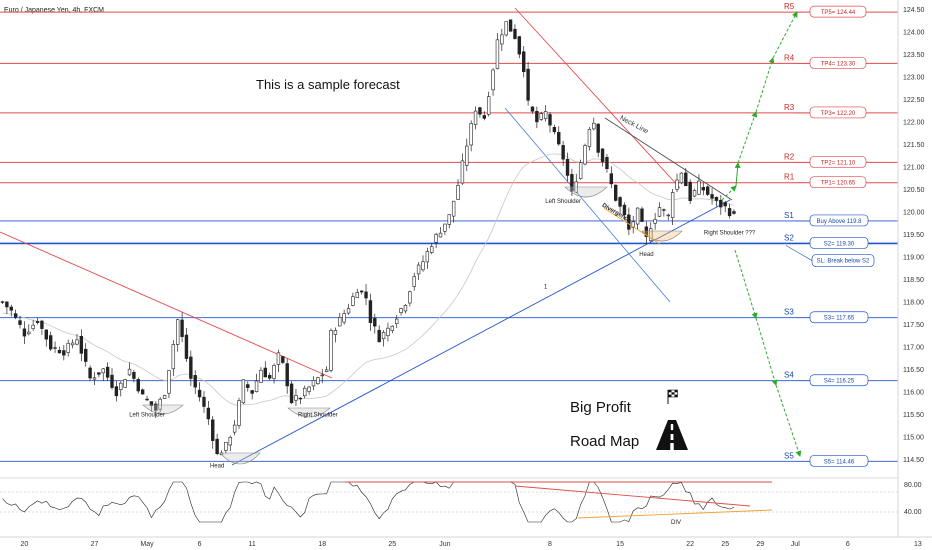 The image size is (932, 550). Describe the element at coordinates (620, 544) in the screenshot. I see `date-tick-label: 15` at that location.